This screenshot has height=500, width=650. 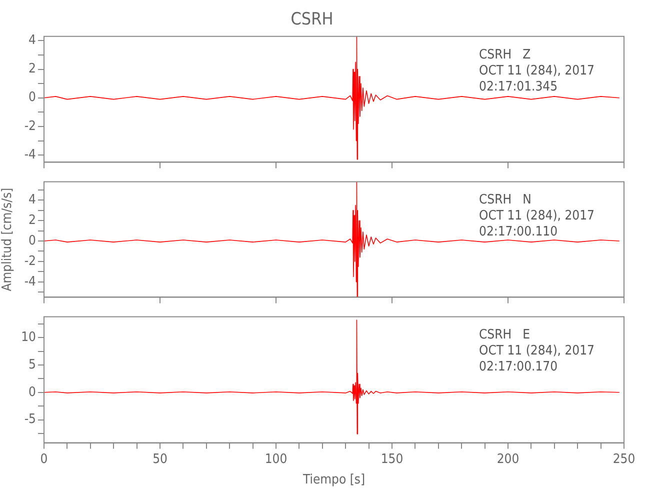 What do you see at coordinates (518, 367) in the screenshot?
I see `annotation: 02:17:00.170` at bounding box center [518, 367].